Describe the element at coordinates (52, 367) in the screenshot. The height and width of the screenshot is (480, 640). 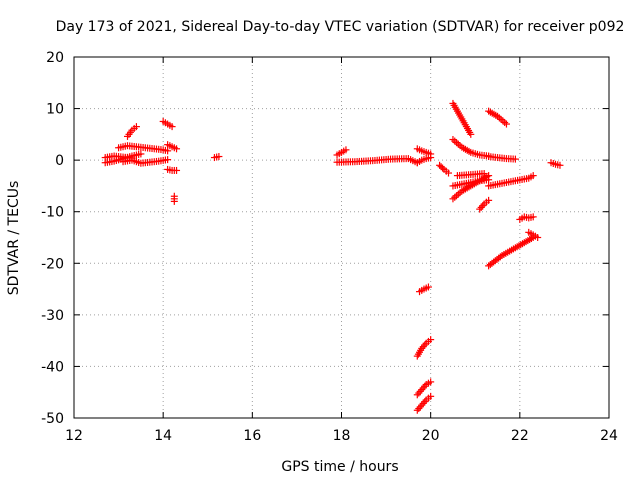
I see `y-tick-label: -40` at that location.